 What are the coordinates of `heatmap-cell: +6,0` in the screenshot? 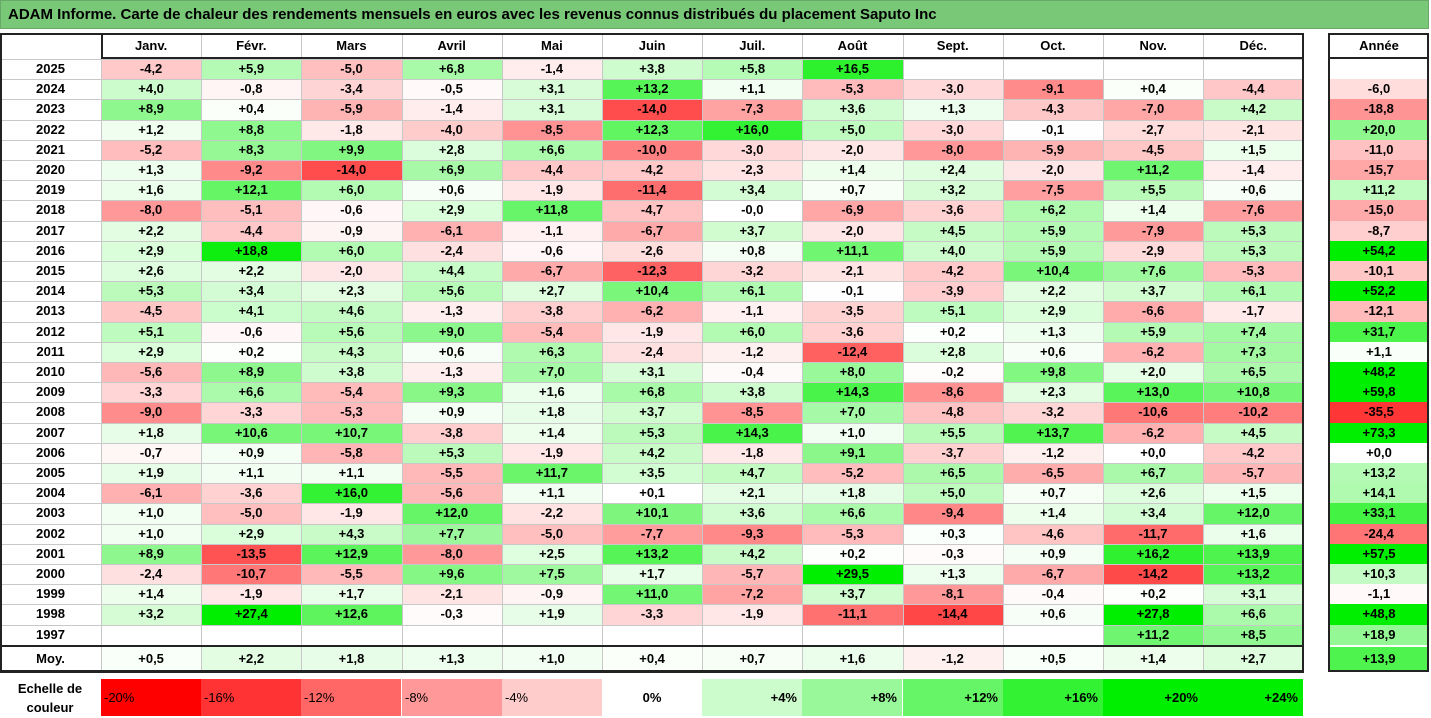 It's located at (351, 190).